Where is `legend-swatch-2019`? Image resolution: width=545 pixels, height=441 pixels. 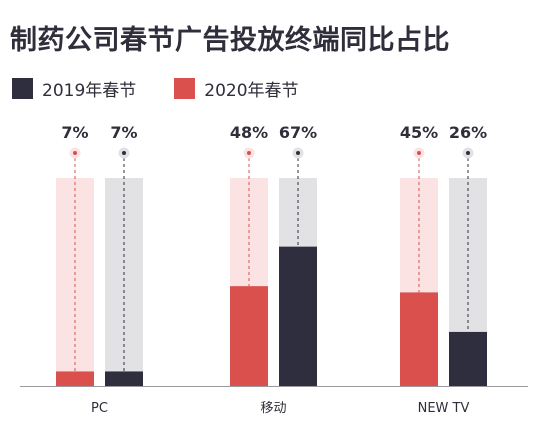 legend-swatch-2019 is located at coordinates (22, 88).